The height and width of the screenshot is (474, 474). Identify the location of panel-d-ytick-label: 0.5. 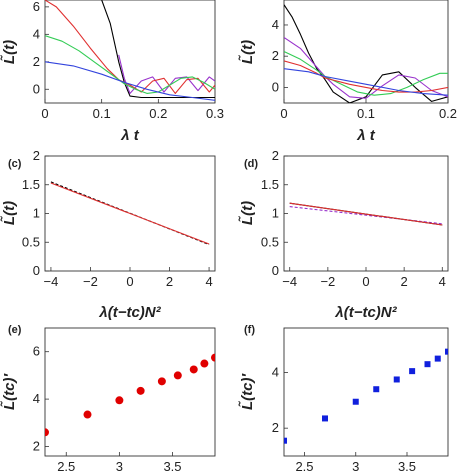
(270, 241).